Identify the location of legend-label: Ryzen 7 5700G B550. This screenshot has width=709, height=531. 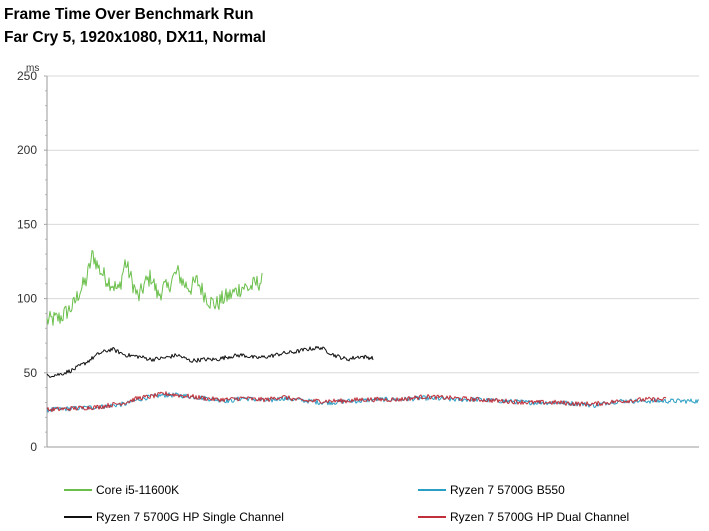
(507, 490).